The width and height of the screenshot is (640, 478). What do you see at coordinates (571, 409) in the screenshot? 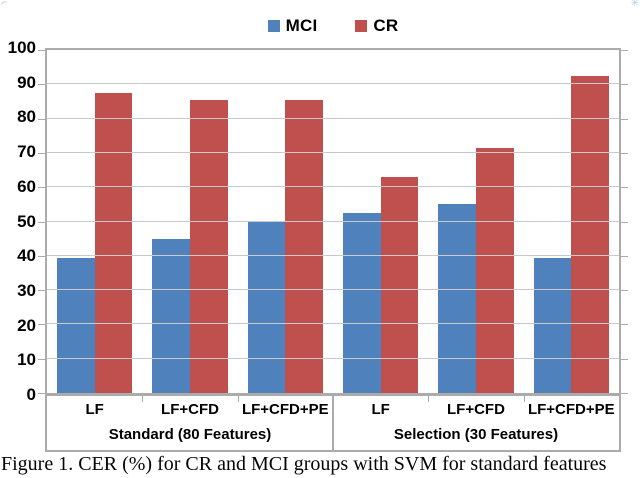
I see `category-label-5: LF+CFD+PE` at bounding box center [571, 409].